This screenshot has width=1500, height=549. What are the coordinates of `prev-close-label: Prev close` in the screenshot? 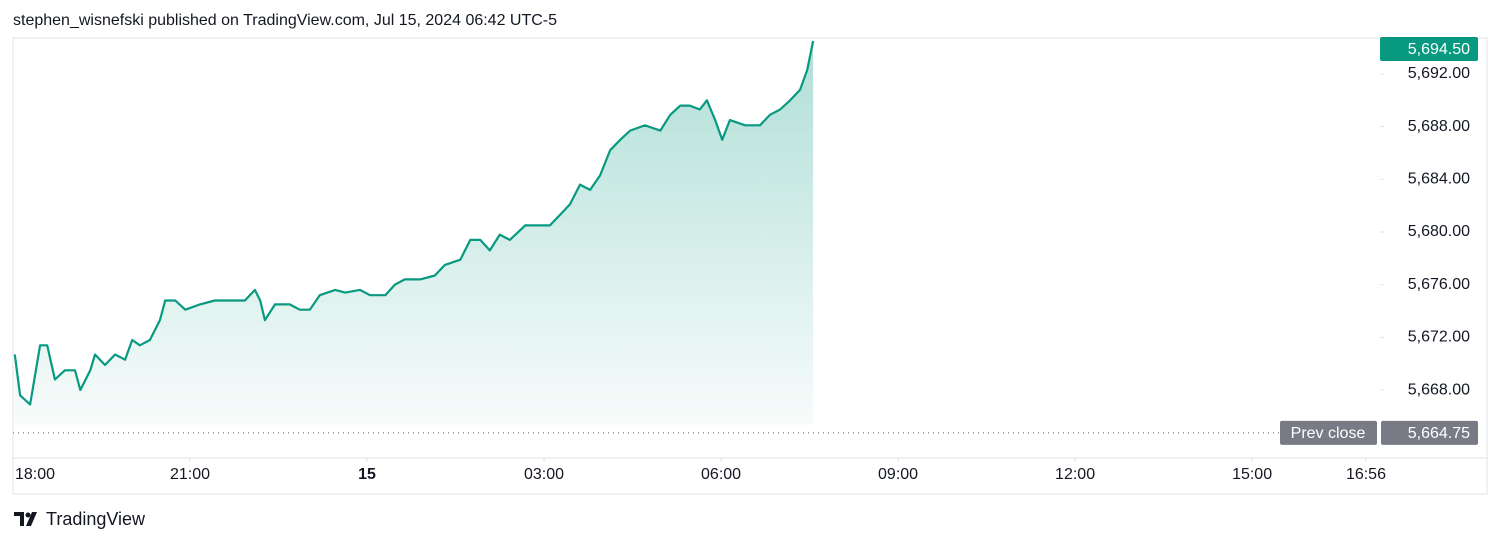 It's located at (1328, 433).